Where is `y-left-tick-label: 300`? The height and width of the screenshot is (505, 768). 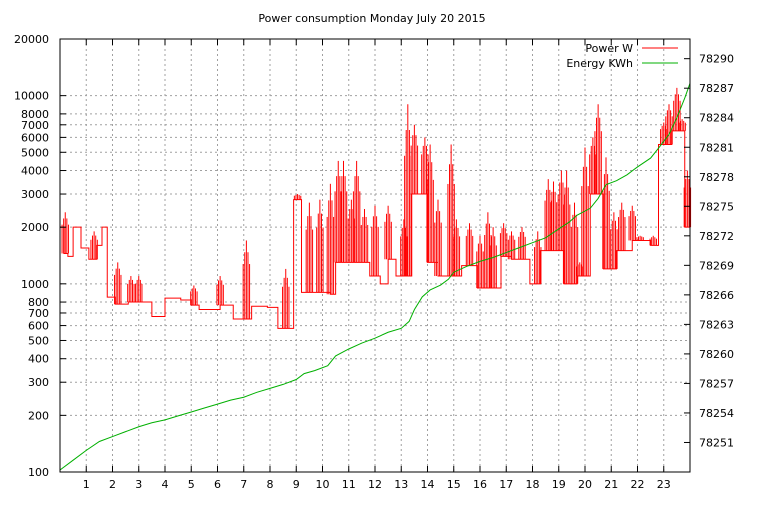 y-left-tick-label: 300 is located at coordinates (38, 382).